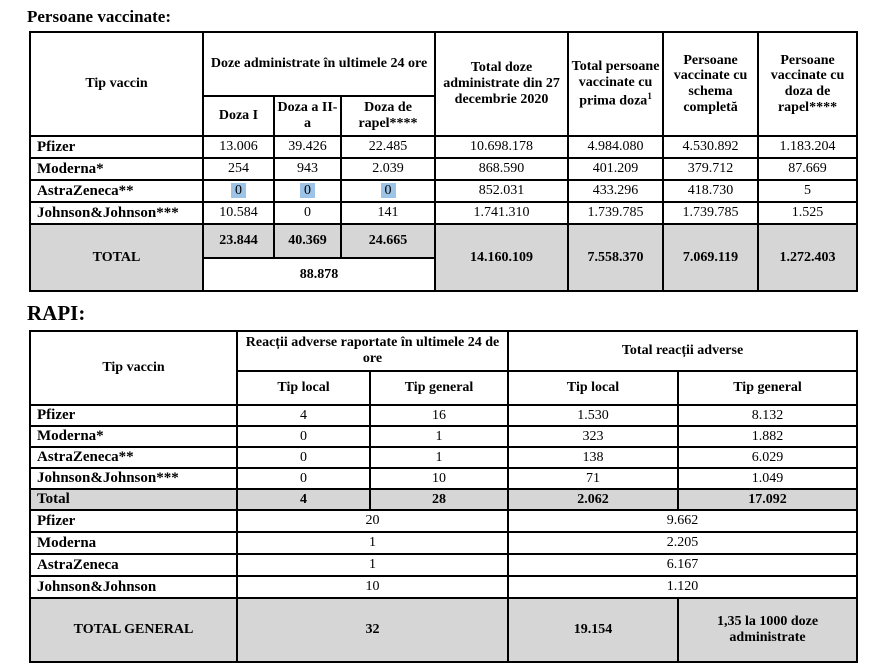 Image resolution: width=888 pixels, height=663 pixels. Describe the element at coordinates (593, 478) in the screenshot. I see `cell-local-total: 71` at that location.